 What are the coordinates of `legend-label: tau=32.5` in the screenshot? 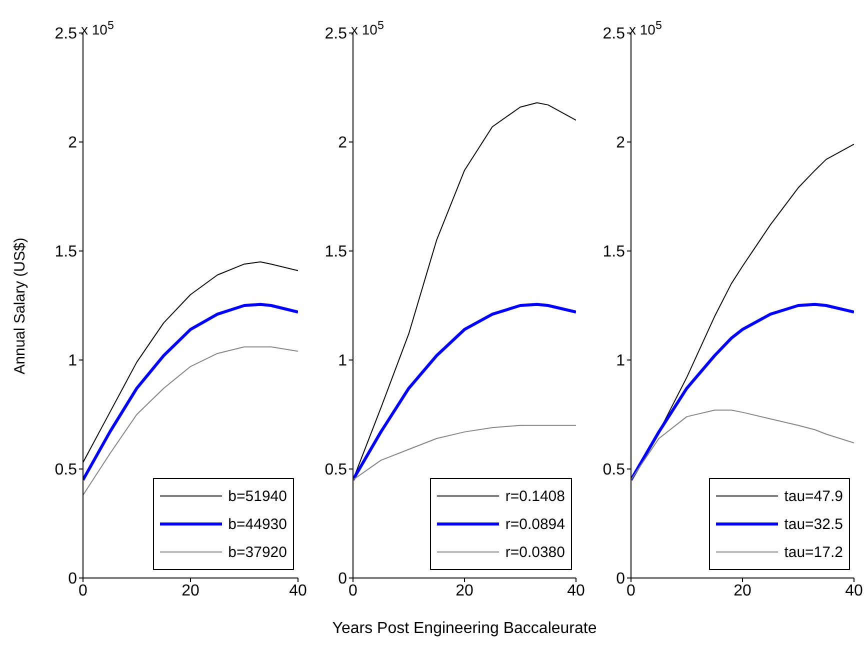 It's located at (813, 524).